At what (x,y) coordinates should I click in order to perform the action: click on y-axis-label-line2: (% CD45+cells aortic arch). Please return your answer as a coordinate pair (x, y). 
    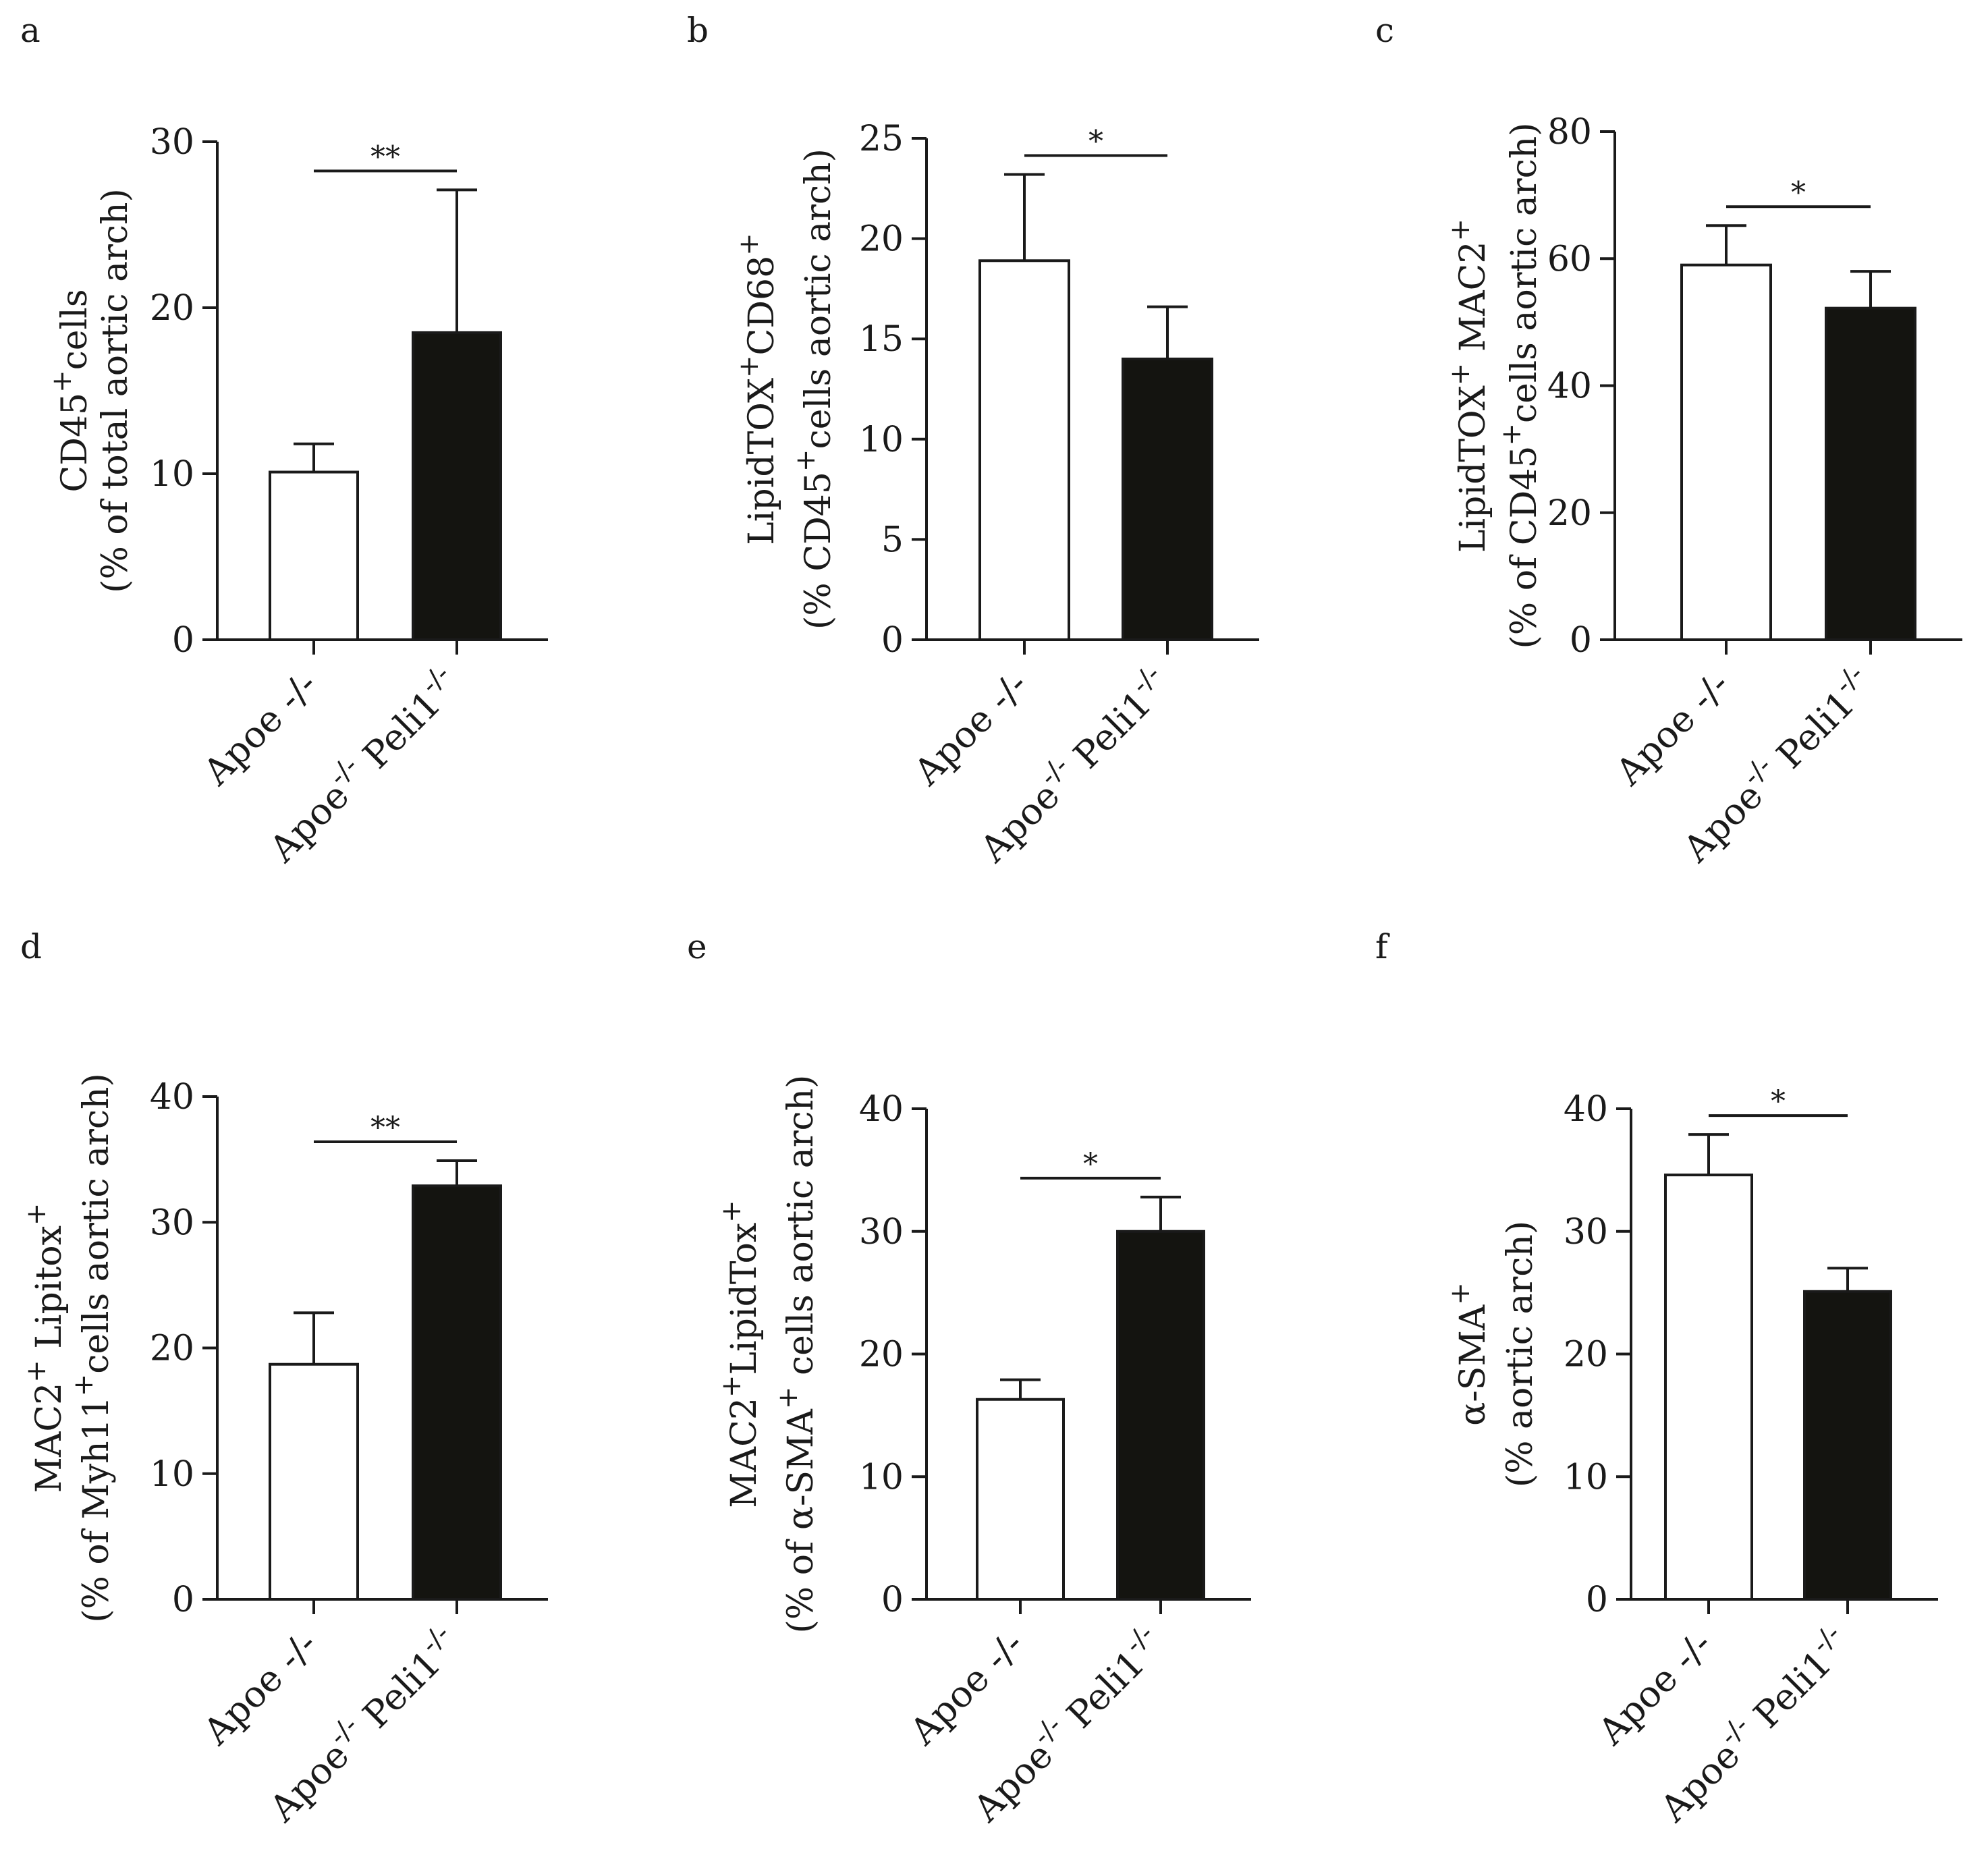
    Looking at the image, I should click on (814, 389).